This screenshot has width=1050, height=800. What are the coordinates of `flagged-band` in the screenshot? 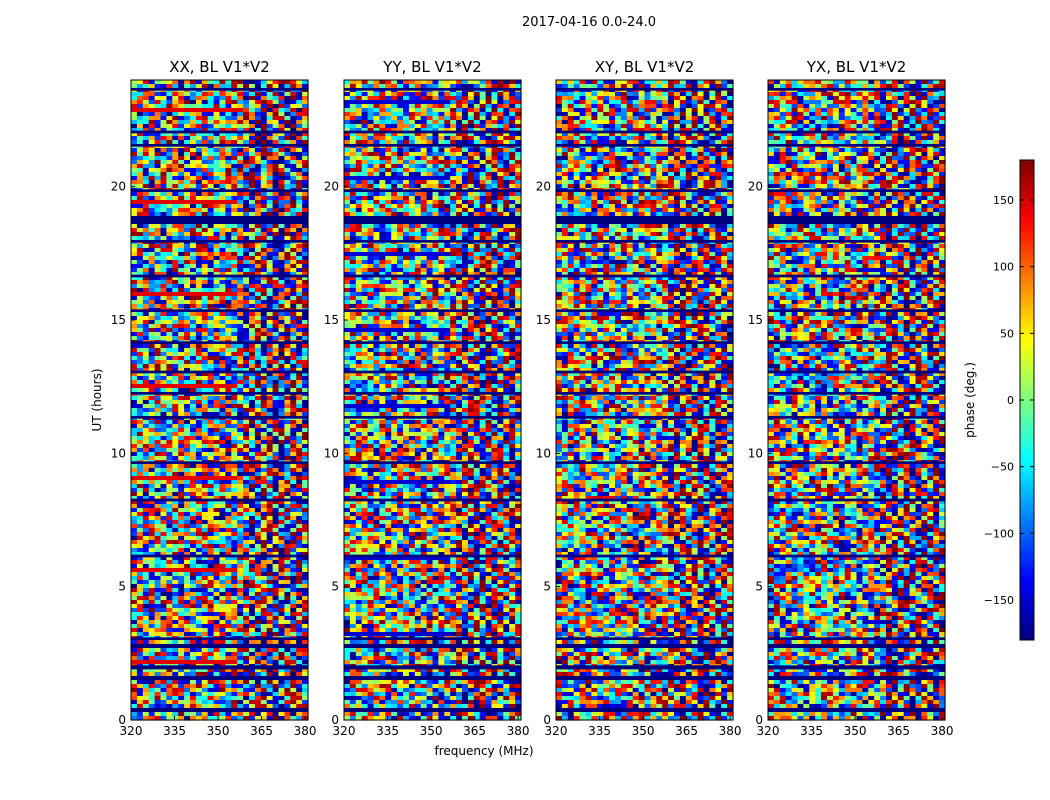 It's located at (219, 276).